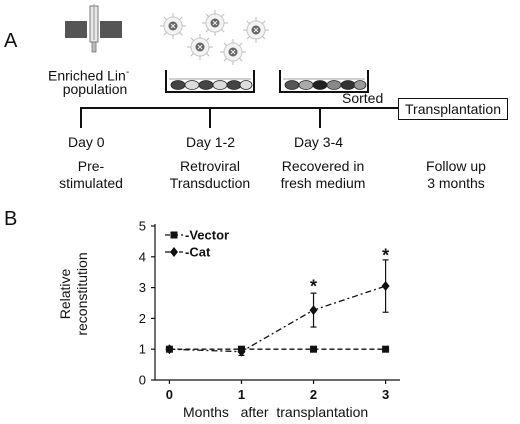 This screenshot has height=424, width=520. Describe the element at coordinates (198, 252) in the screenshot. I see `legend-label-cat: -Cat` at that location.